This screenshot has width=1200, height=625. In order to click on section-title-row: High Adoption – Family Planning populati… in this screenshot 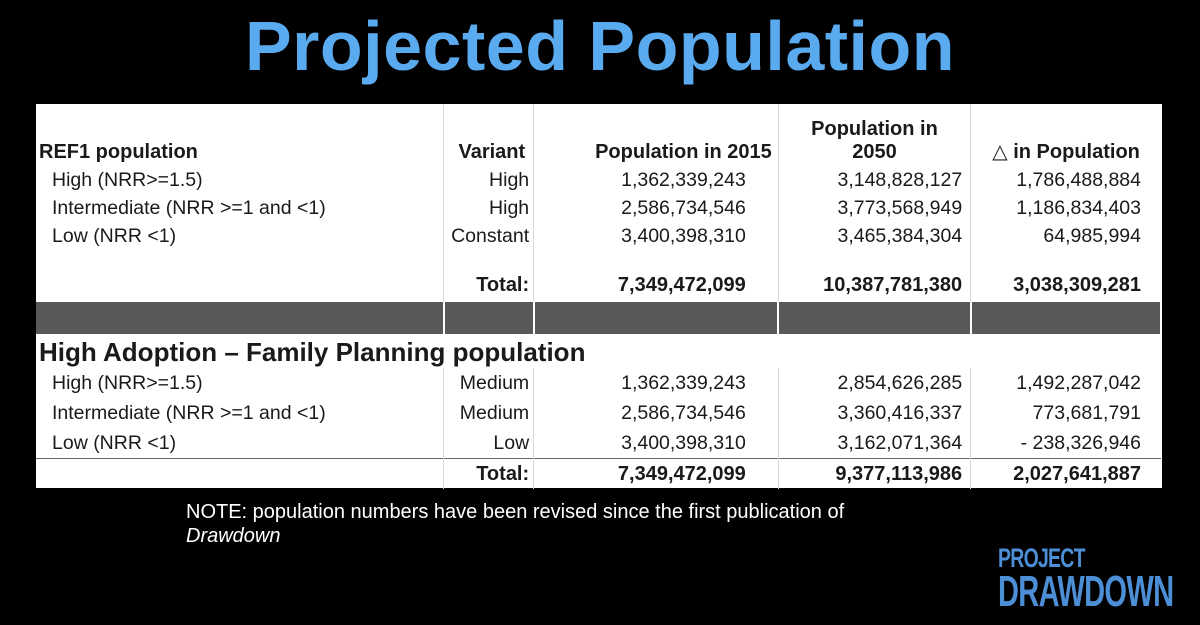, I will do `click(598, 351)`.